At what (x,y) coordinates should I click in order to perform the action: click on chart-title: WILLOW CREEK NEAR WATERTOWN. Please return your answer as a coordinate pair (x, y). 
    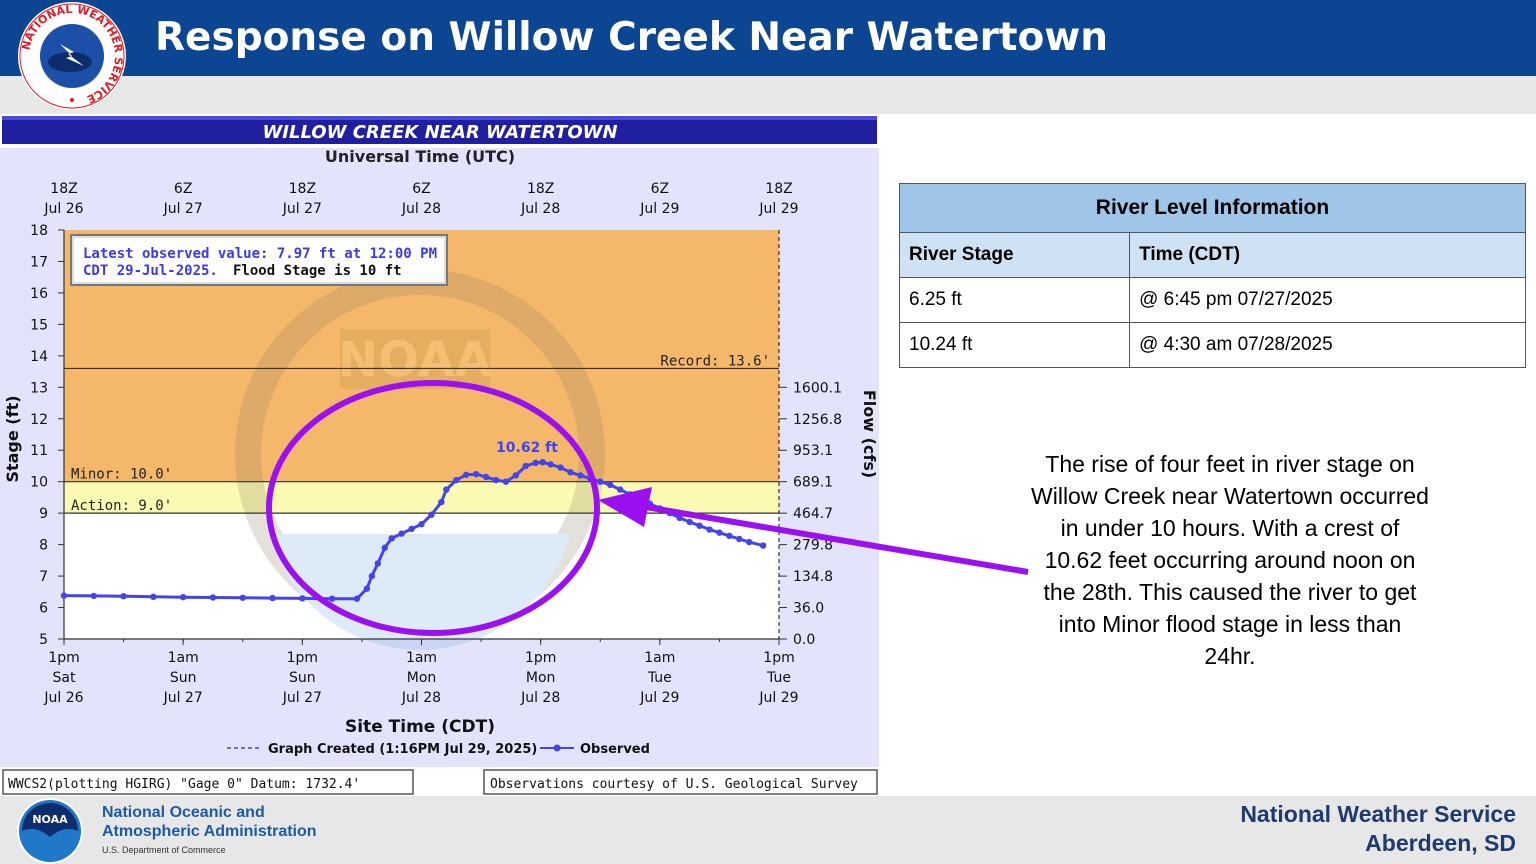
    Looking at the image, I should click on (439, 132).